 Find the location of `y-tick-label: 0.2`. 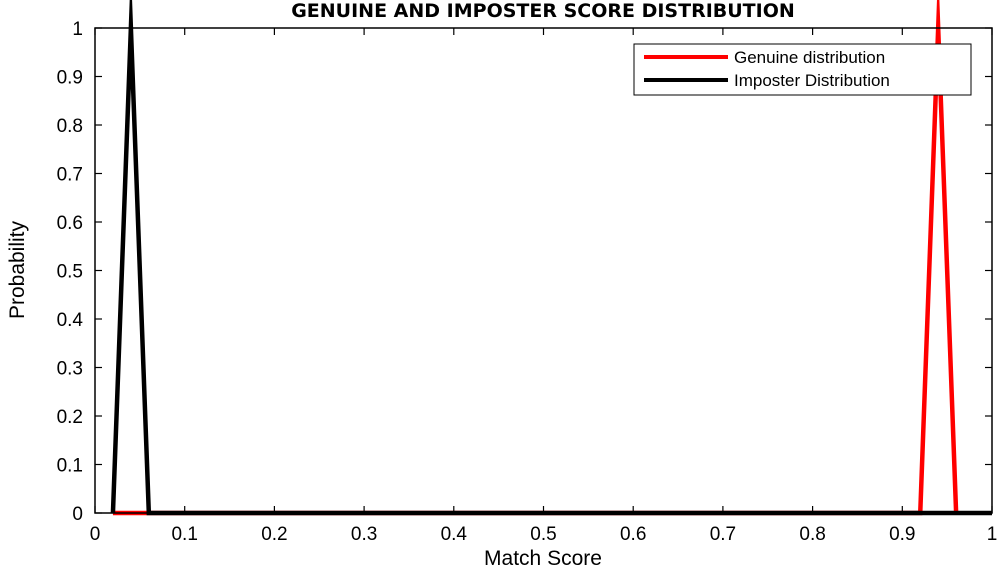

y-tick-label: 0.2 is located at coordinates (70, 417).